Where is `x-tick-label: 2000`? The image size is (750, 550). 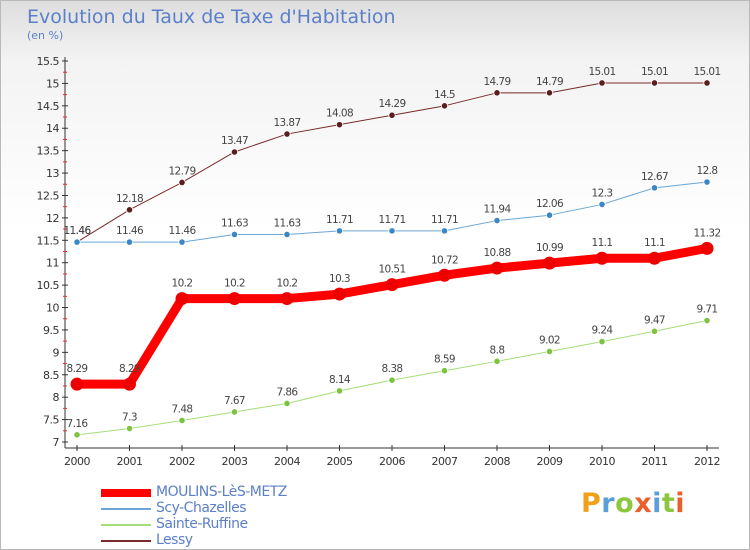
x-tick-label: 2000 is located at coordinates (77, 461).